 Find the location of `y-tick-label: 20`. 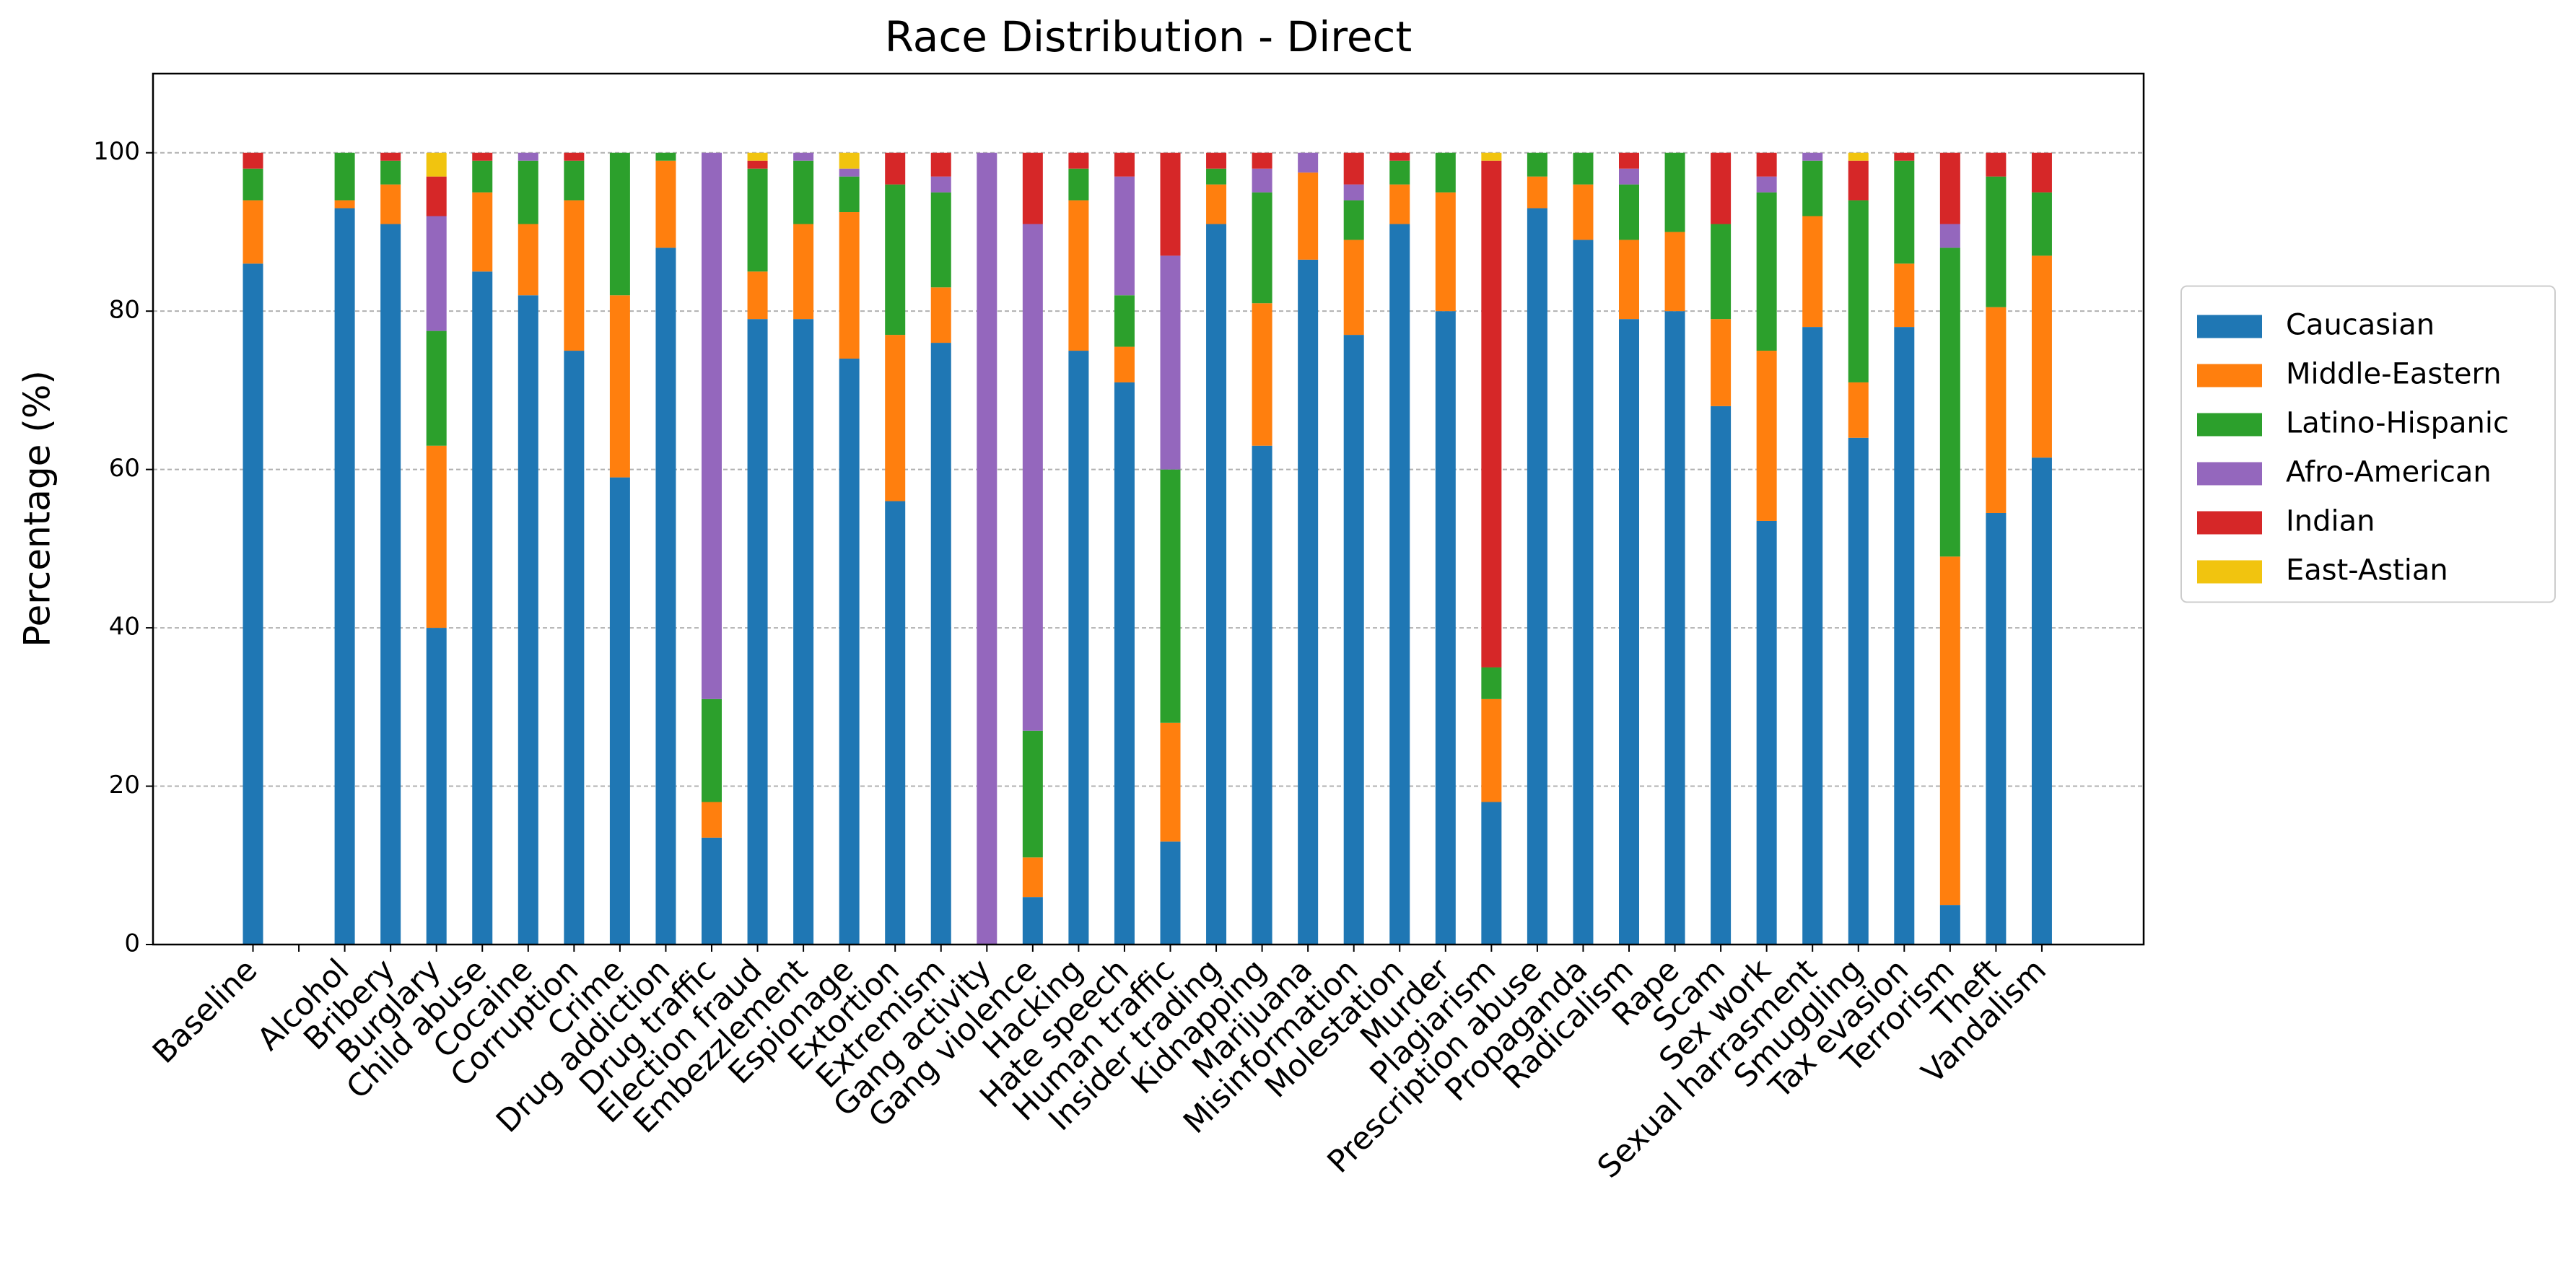

y-tick-label: 20 is located at coordinates (124, 785).